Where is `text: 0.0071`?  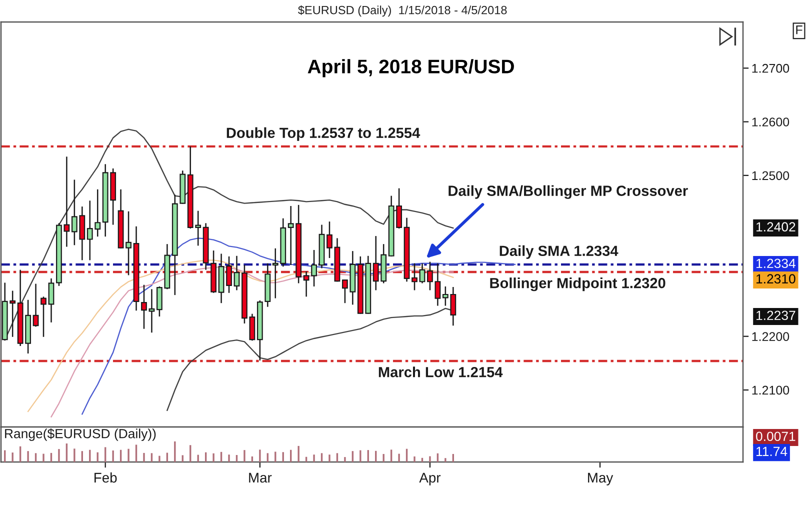
text: 0.0071 is located at coordinates (776, 437).